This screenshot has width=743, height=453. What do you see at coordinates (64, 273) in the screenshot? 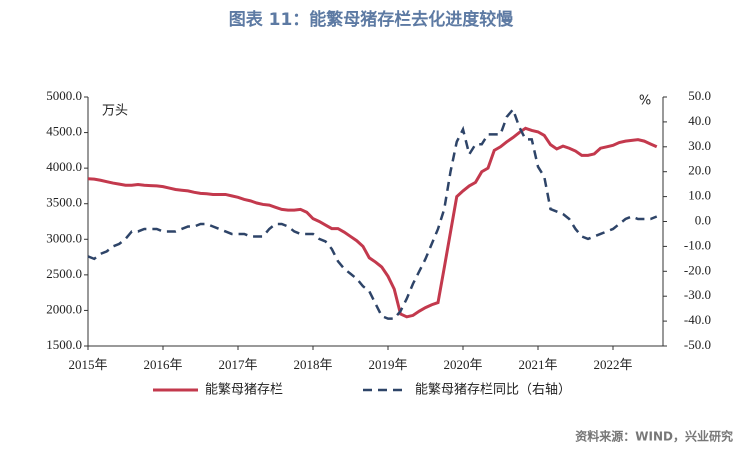
I see `y-tick-label: 2500.0` at bounding box center [64, 273].